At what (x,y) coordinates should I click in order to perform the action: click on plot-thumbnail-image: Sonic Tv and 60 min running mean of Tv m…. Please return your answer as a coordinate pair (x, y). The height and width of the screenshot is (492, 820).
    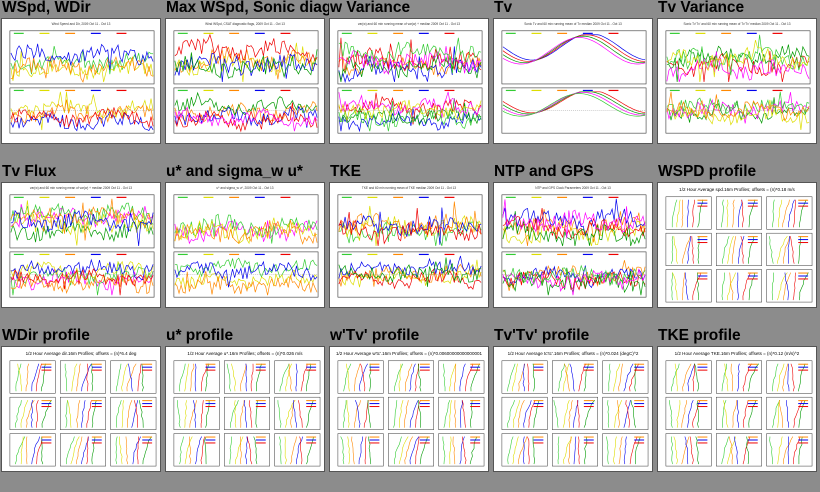
    Looking at the image, I should click on (574, 78).